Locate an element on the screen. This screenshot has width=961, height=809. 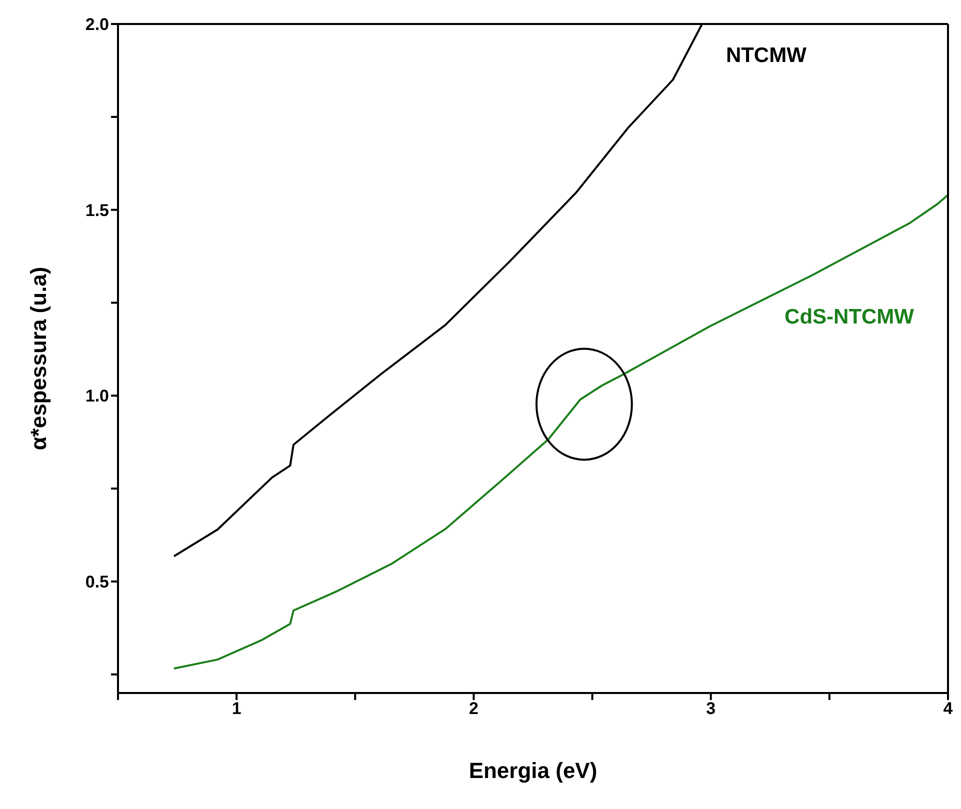
x-axis-title: Energia (eV) is located at coordinates (533, 770).